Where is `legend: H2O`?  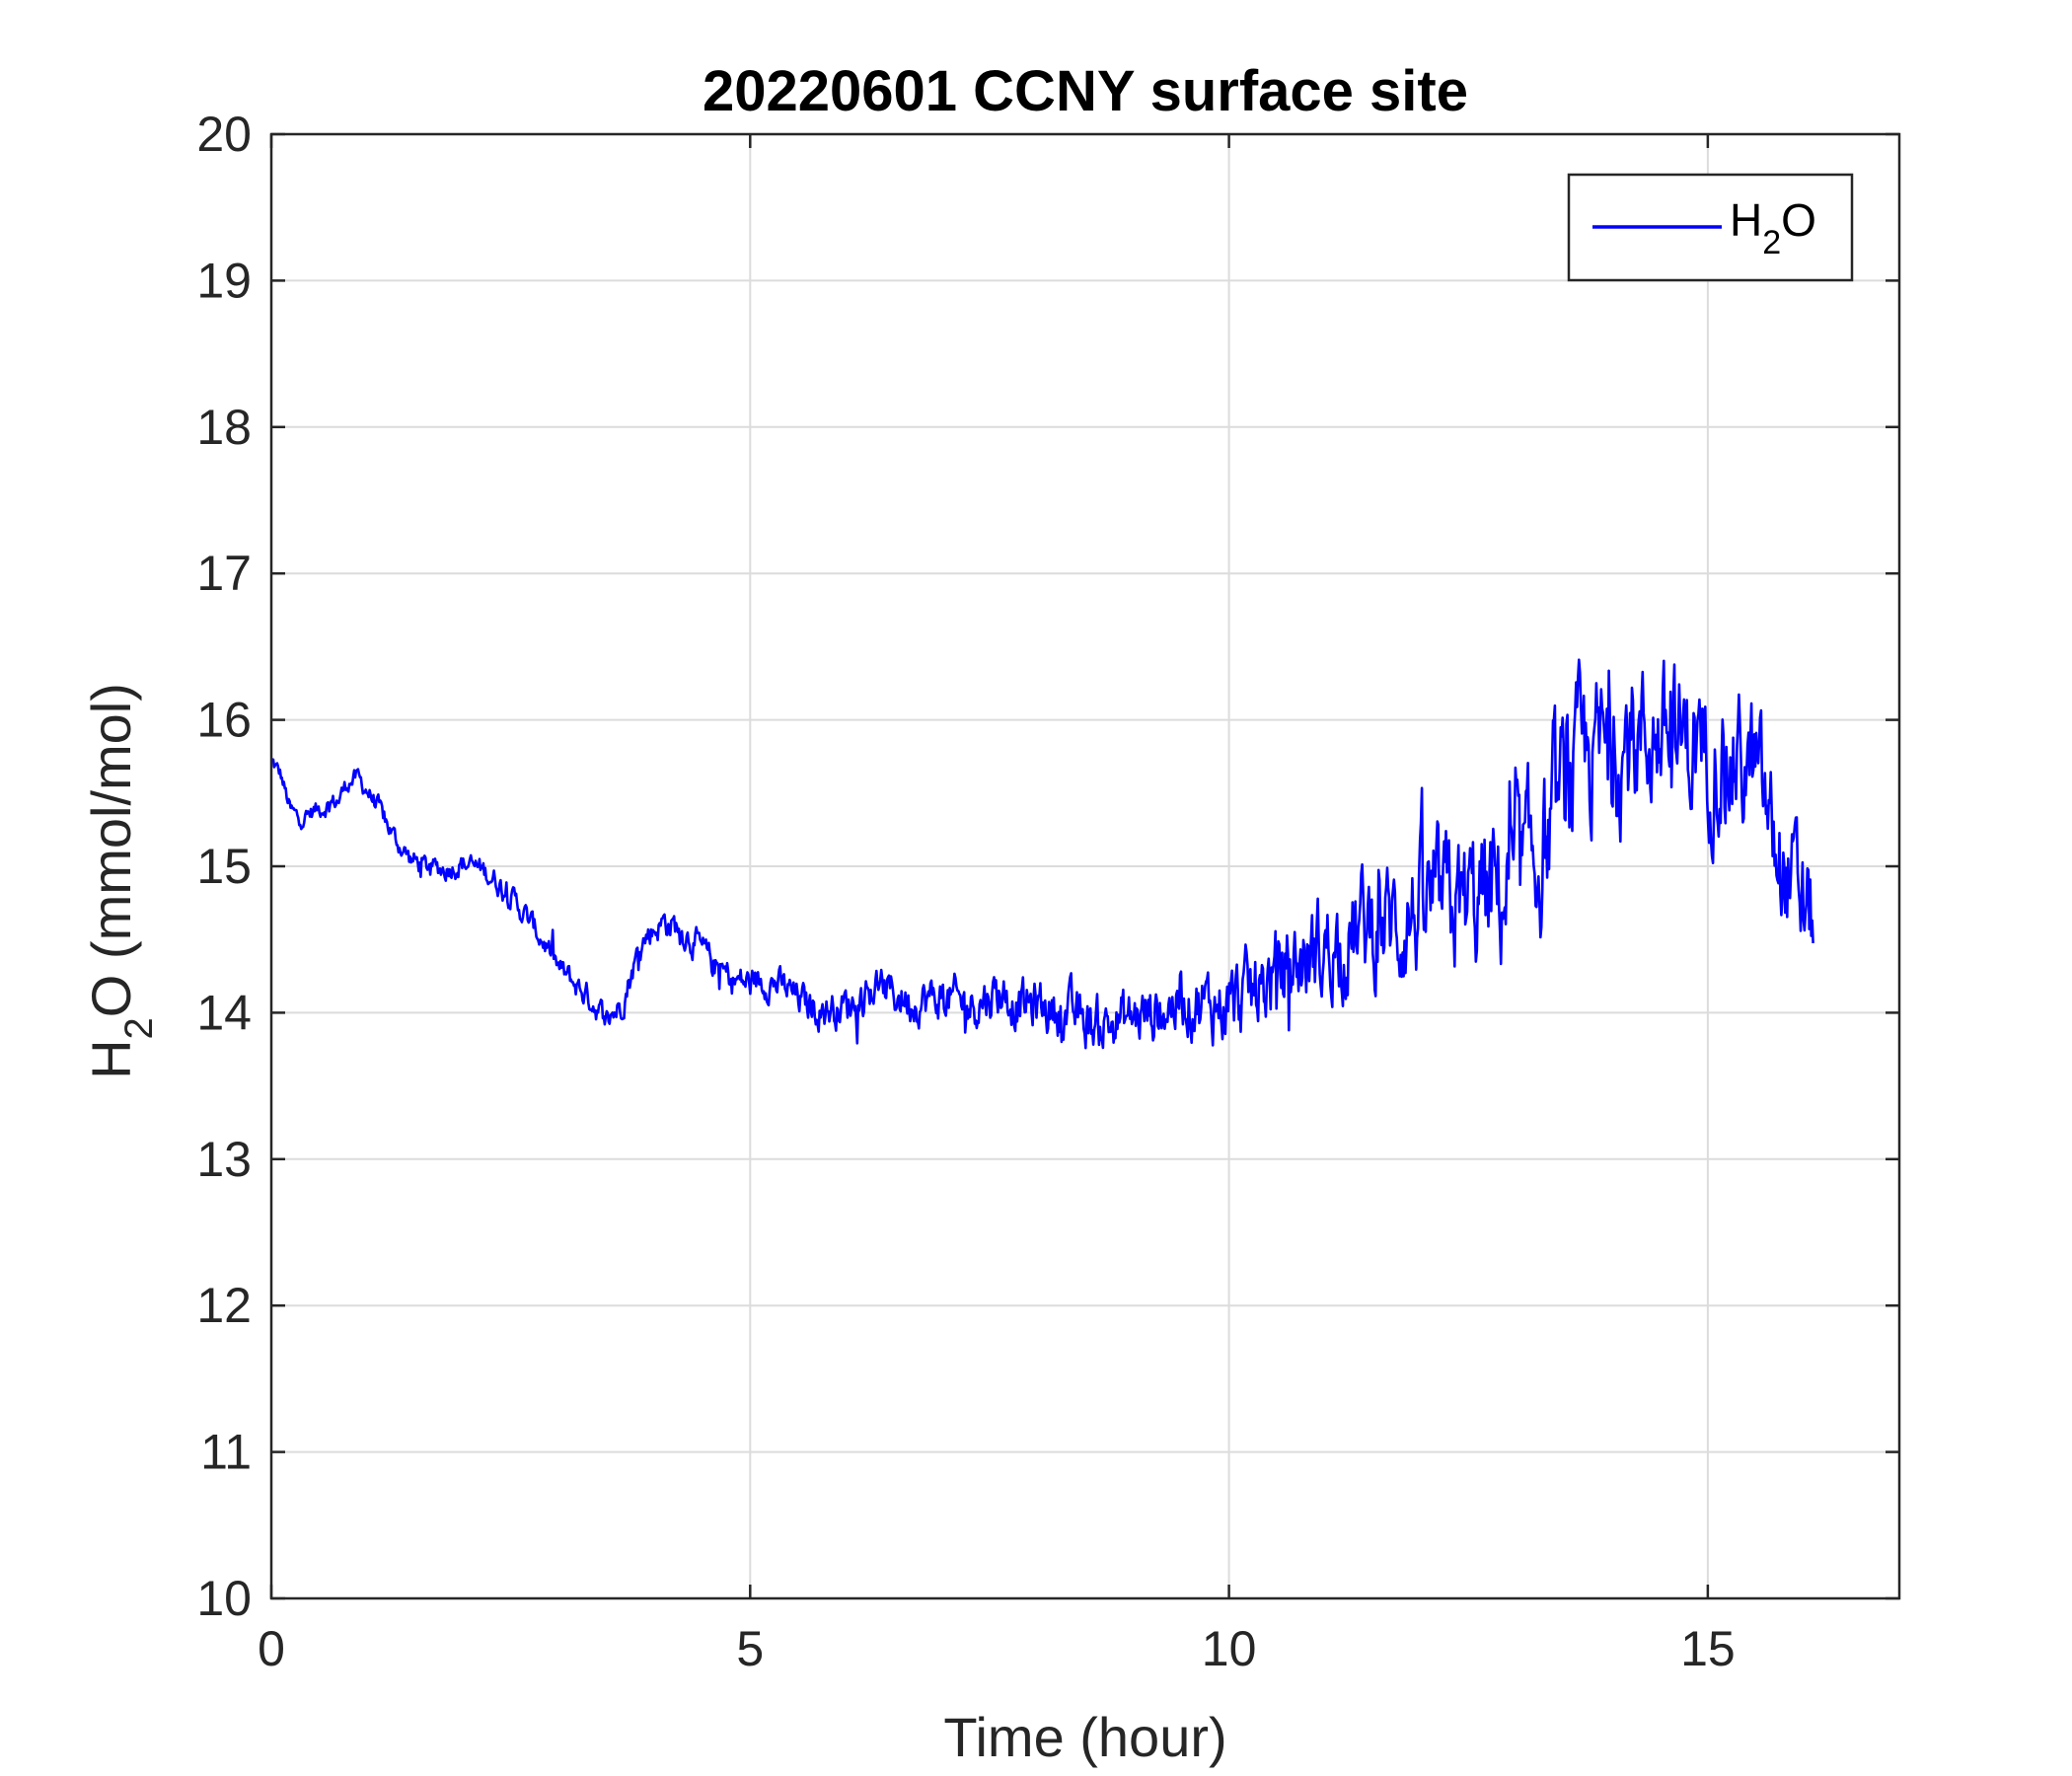 legend: H2O is located at coordinates (1711, 228).